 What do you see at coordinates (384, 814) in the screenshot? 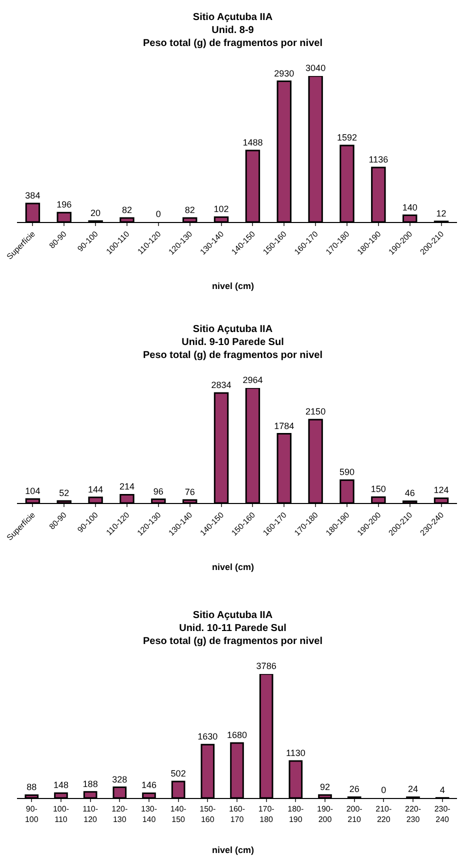
I see `x-tick-label: 210- 220` at bounding box center [384, 814].